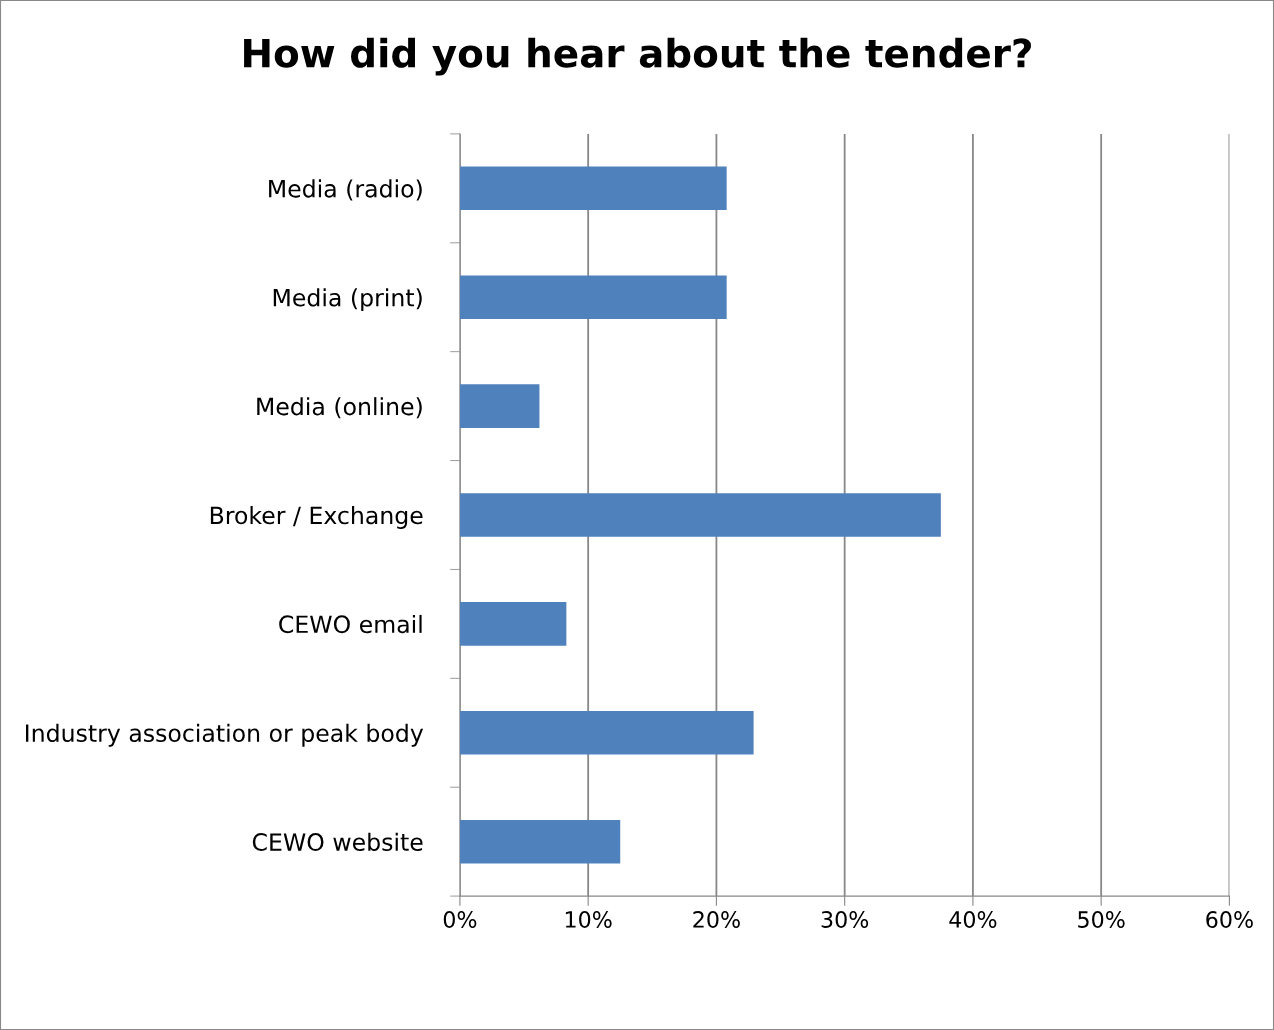 Image resolution: width=1274 pixels, height=1030 pixels. What do you see at coordinates (225, 735) in the screenshot?
I see `y-tick-label: Industry association or peak body` at bounding box center [225, 735].